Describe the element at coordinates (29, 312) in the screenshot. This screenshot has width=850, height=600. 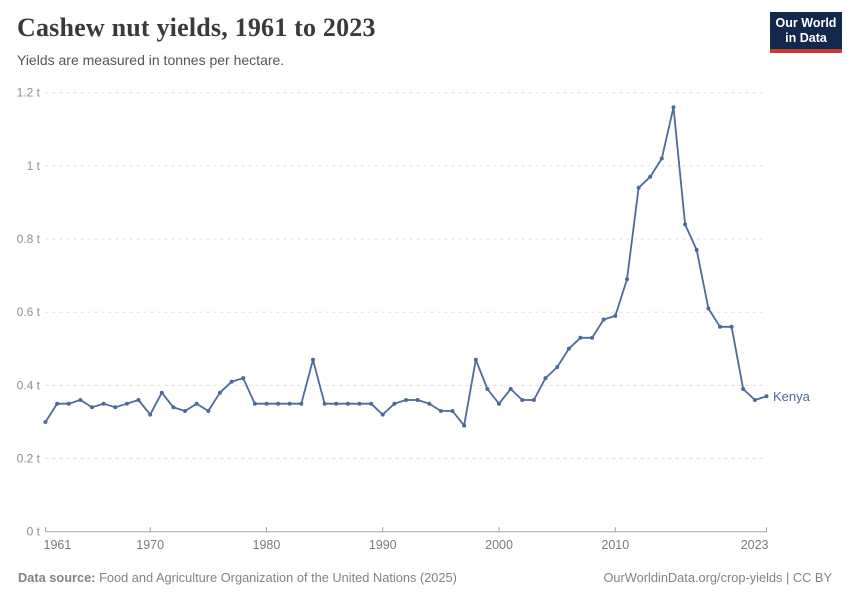
I see `y-tick-label: 0.6 t` at that location.